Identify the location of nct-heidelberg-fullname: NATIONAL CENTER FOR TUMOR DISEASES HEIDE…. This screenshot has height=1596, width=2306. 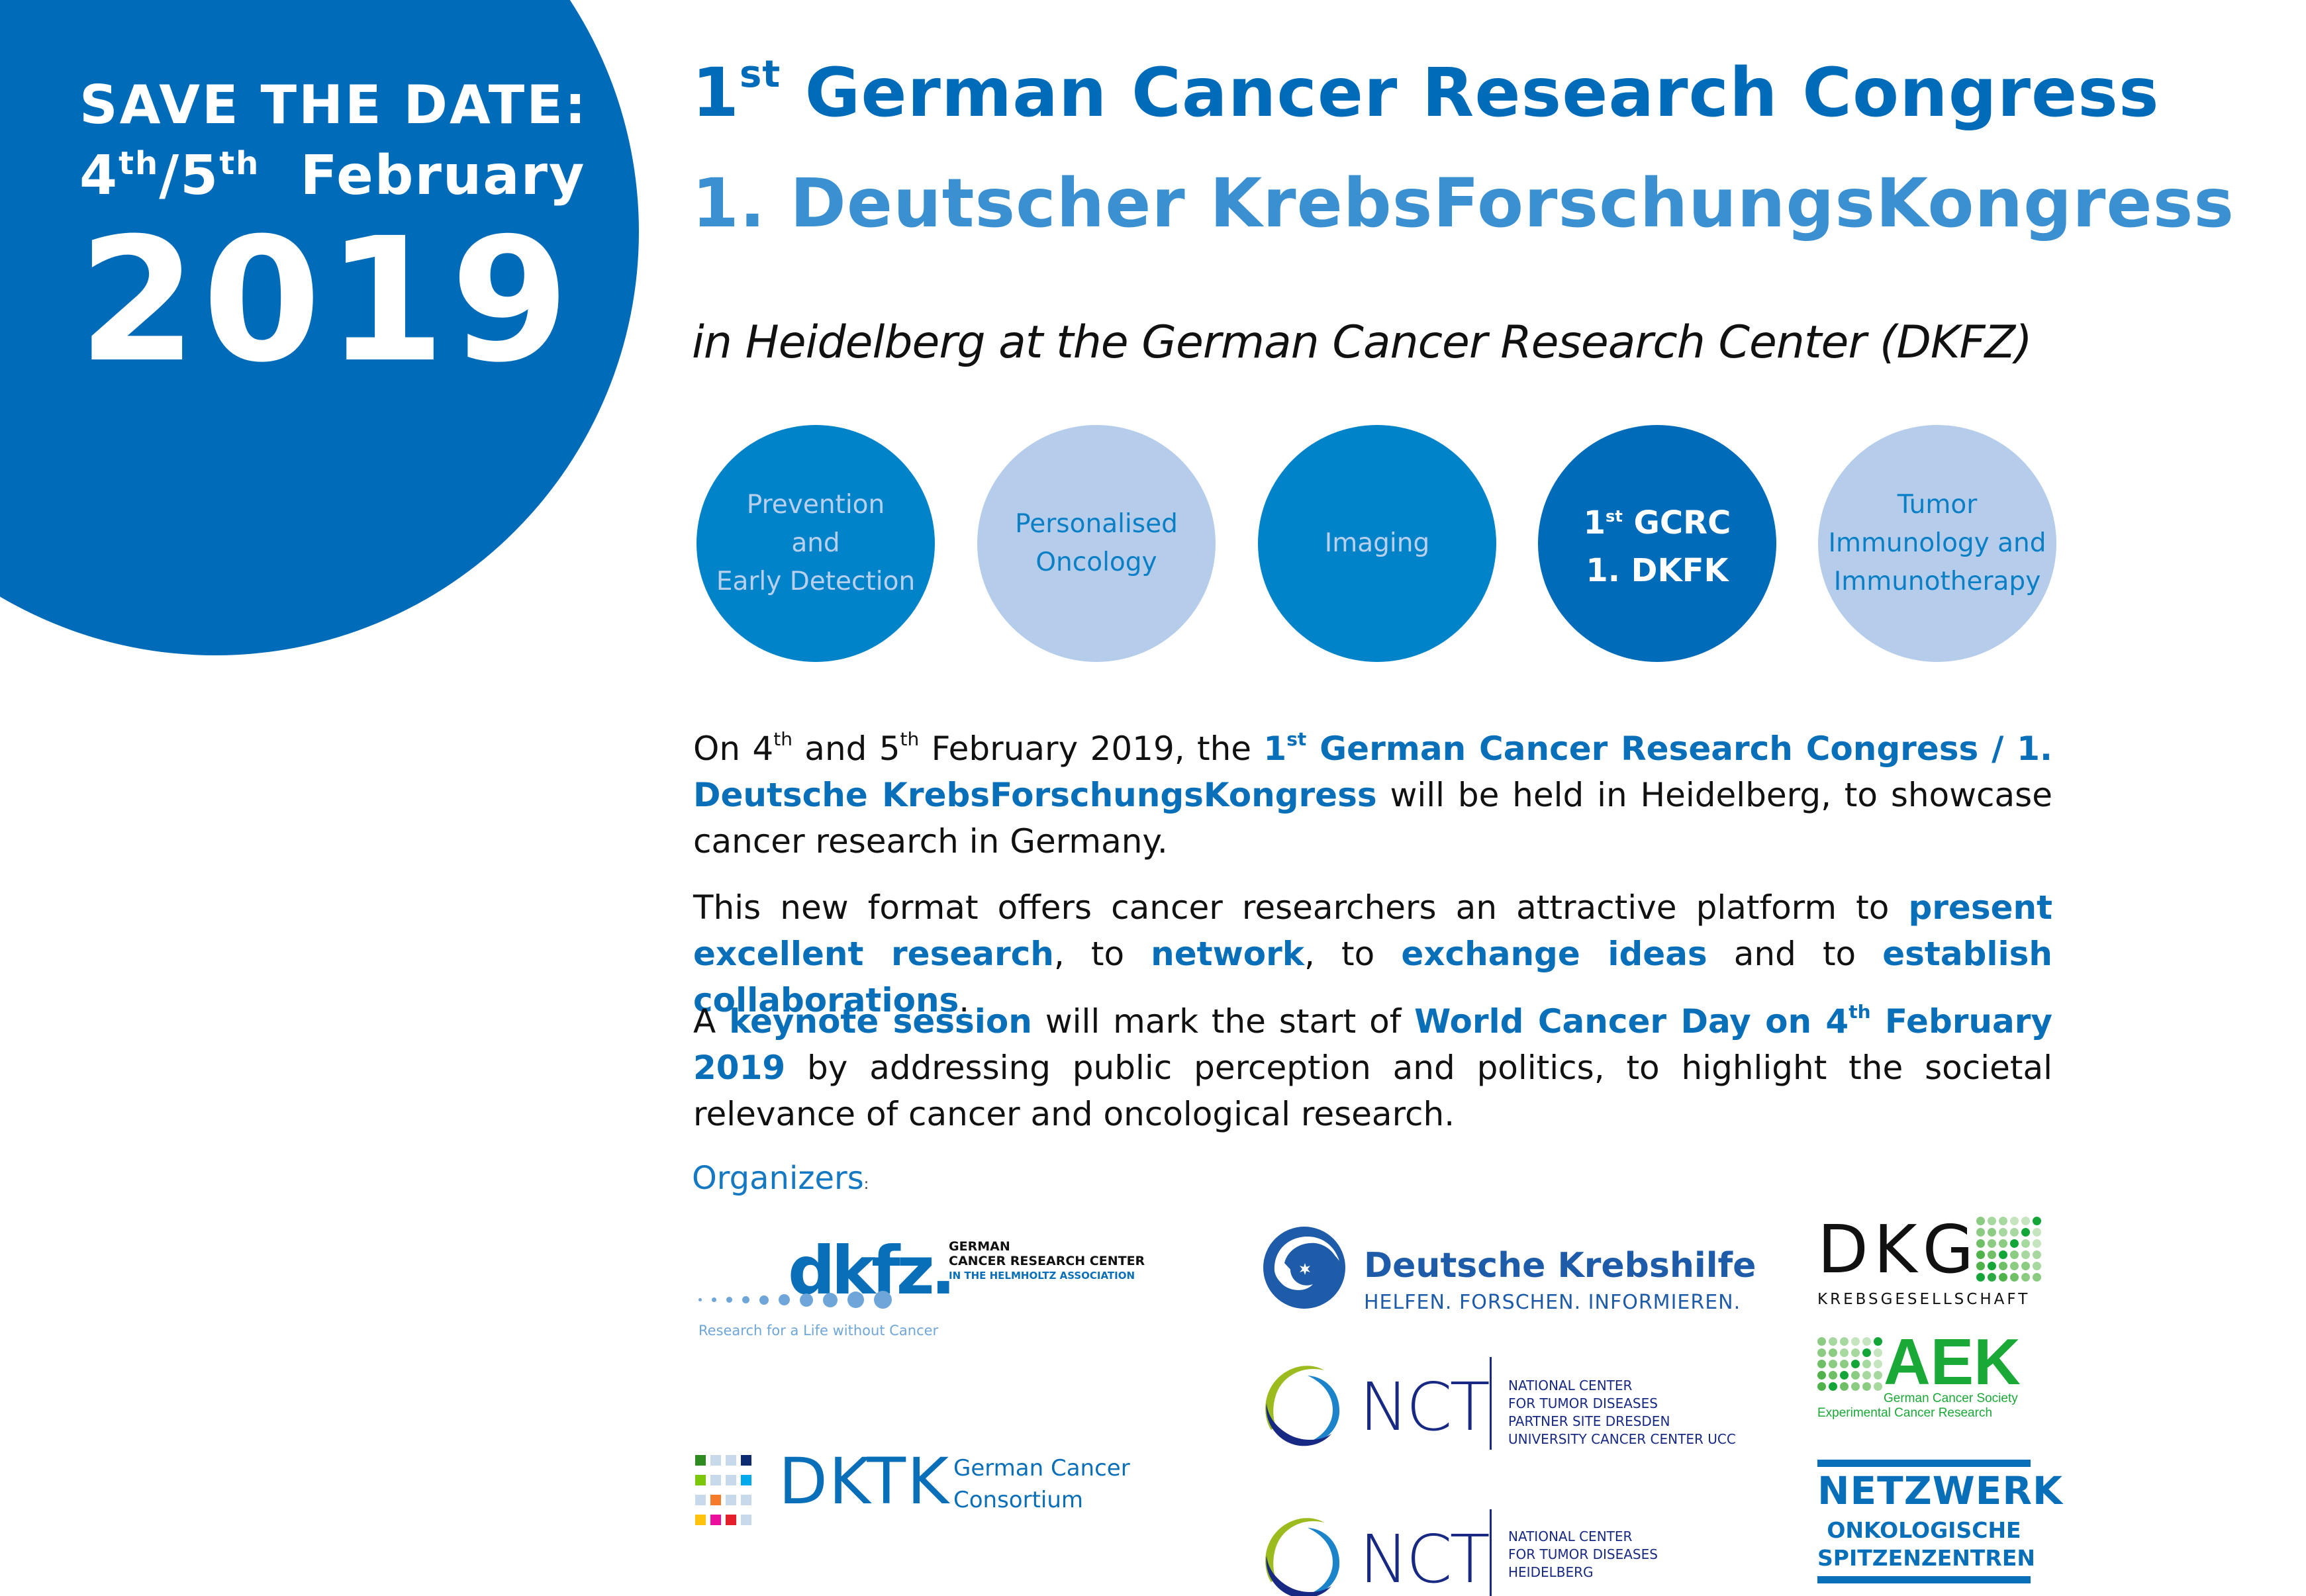
(1583, 1554).